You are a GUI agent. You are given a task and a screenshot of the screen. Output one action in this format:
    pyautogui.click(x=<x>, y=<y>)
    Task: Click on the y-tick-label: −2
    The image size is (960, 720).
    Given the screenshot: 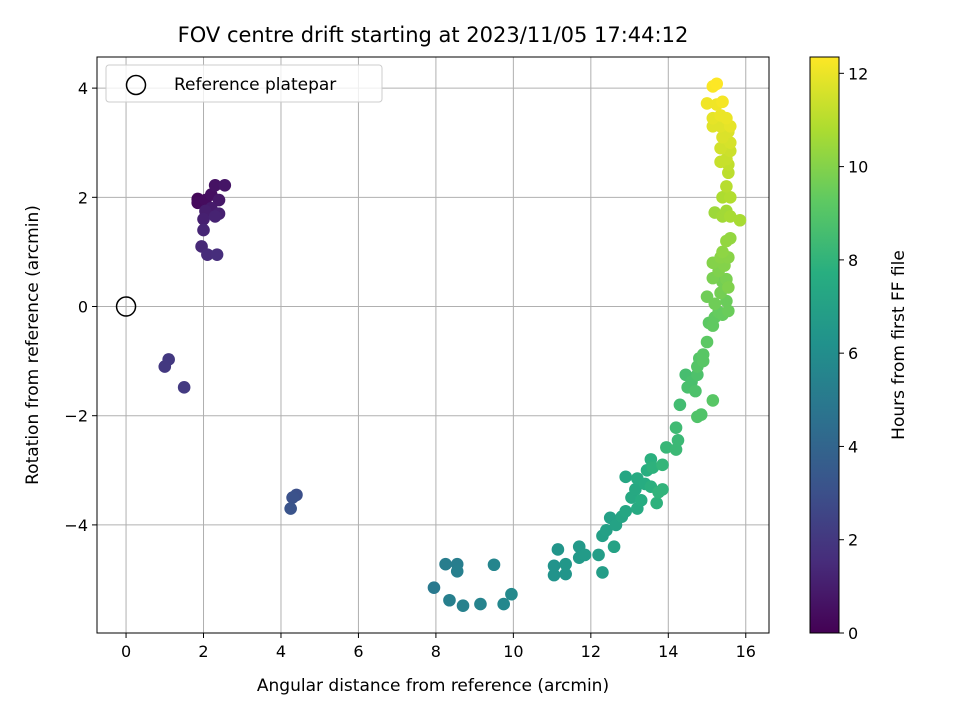 What is the action you would take?
    pyautogui.click(x=76, y=416)
    